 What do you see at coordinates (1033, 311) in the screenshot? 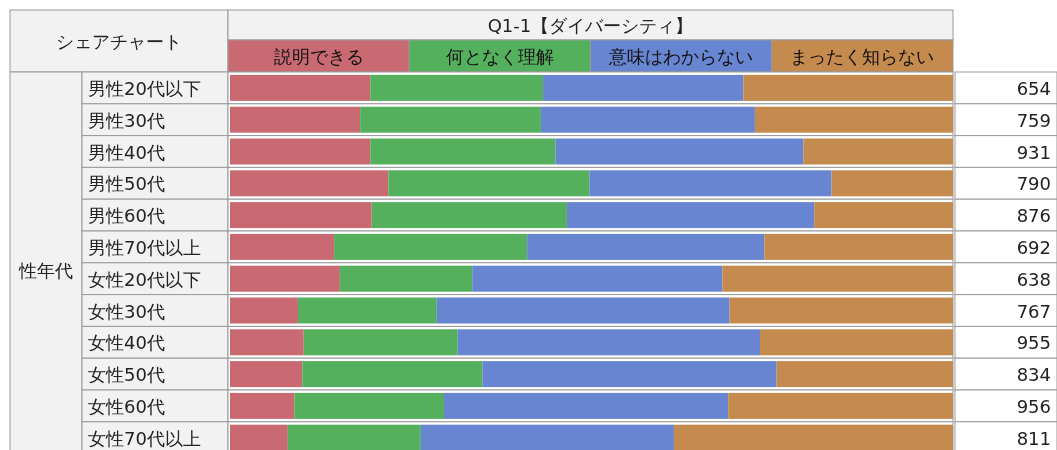
I see `text: 767` at bounding box center [1033, 311].